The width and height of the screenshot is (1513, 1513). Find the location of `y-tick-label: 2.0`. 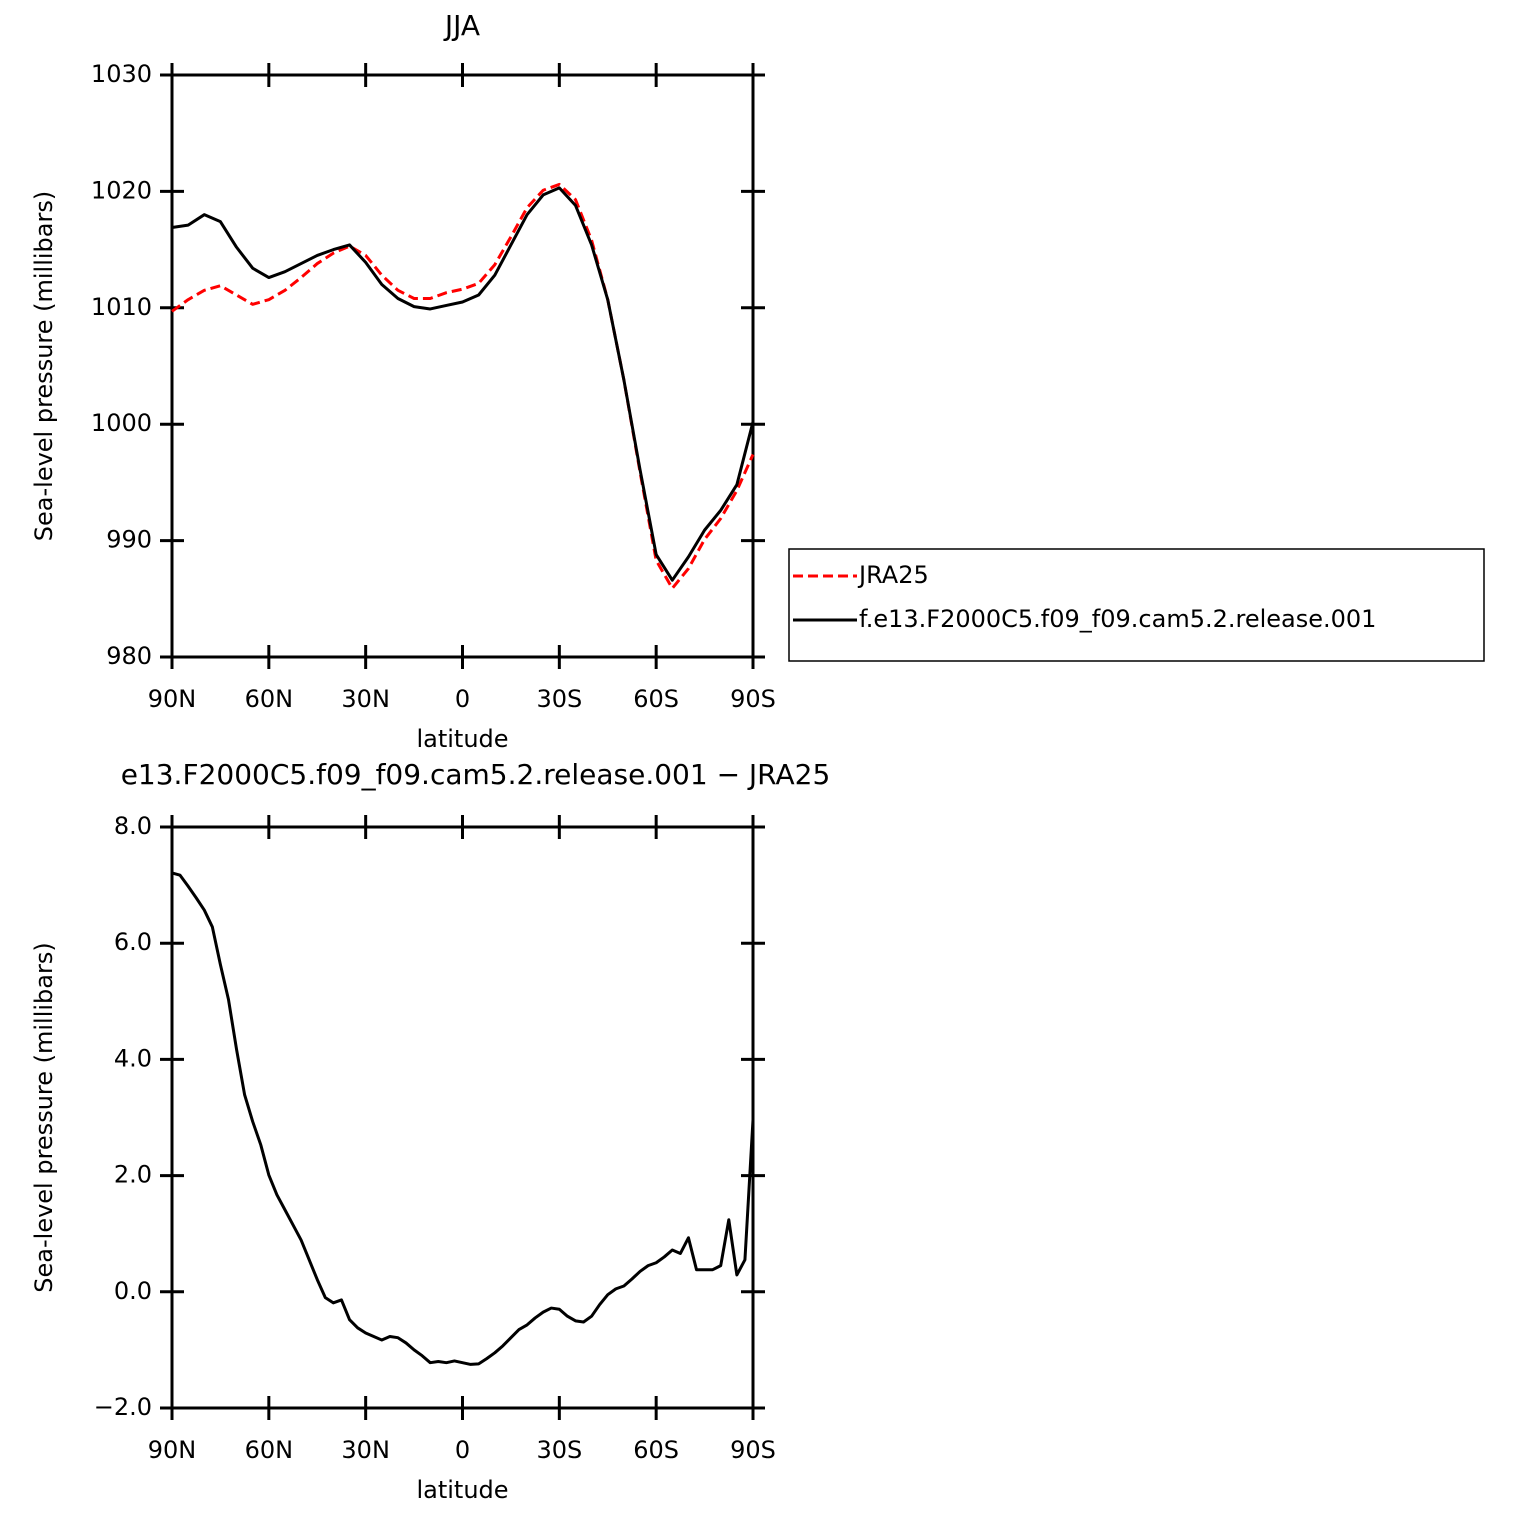

y-tick-label: 2.0 is located at coordinates (133, 1175).